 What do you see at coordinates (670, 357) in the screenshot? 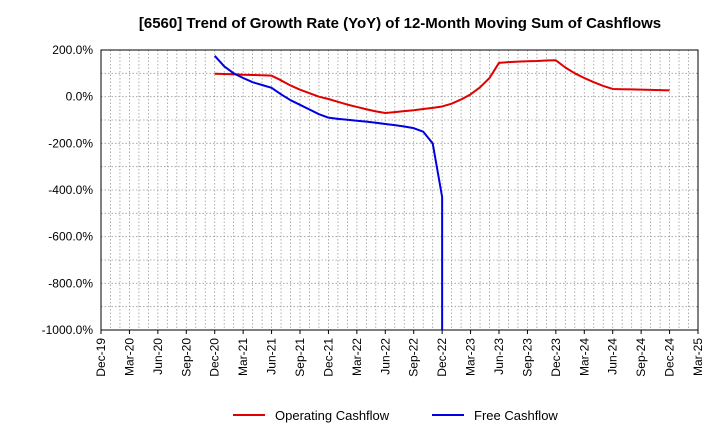
I see `x-tick-label: Dec-24` at bounding box center [670, 357].